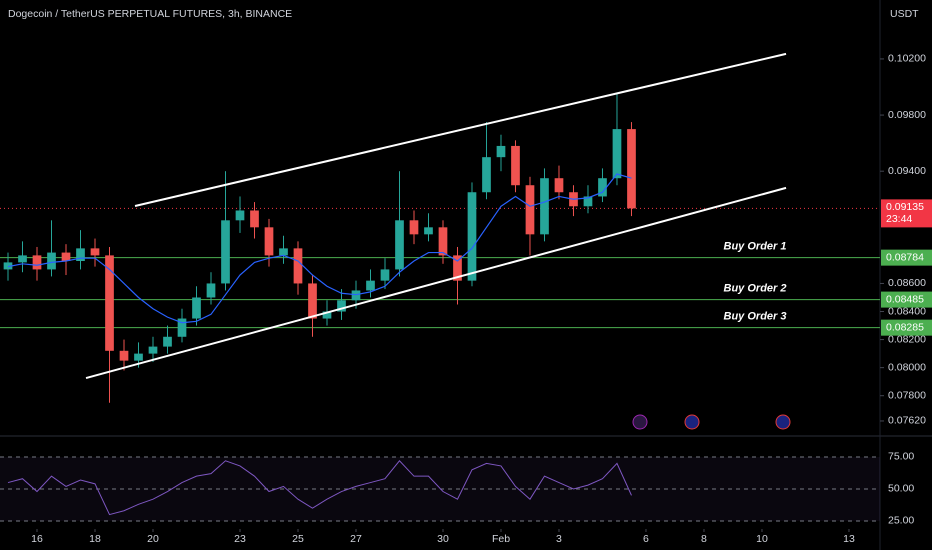 The image size is (932, 550). What do you see at coordinates (95, 539) in the screenshot?
I see `x-tick-label: 18` at bounding box center [95, 539].